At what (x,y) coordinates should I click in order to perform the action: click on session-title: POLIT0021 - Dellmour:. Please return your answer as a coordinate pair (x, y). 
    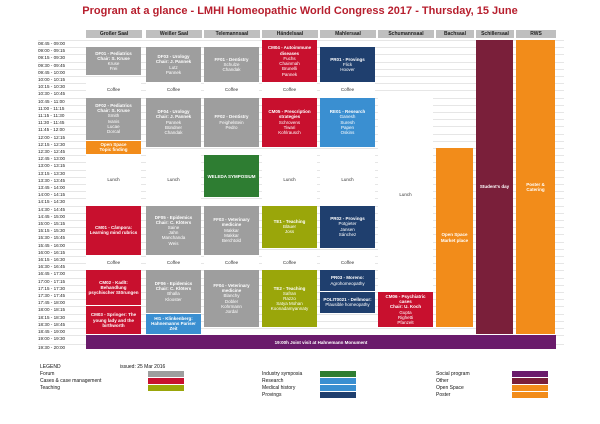
    Looking at the image, I should click on (347, 300).